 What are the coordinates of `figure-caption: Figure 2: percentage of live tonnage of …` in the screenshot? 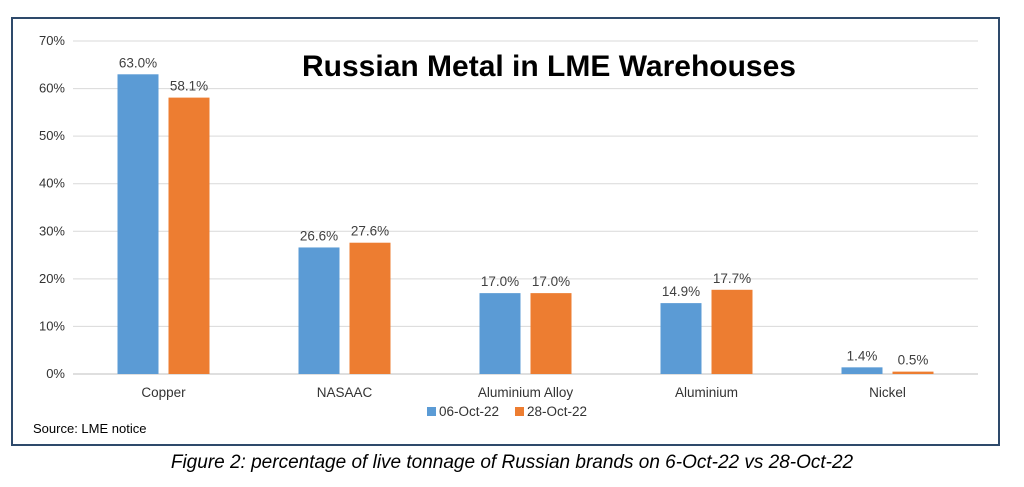 It's located at (512, 462).